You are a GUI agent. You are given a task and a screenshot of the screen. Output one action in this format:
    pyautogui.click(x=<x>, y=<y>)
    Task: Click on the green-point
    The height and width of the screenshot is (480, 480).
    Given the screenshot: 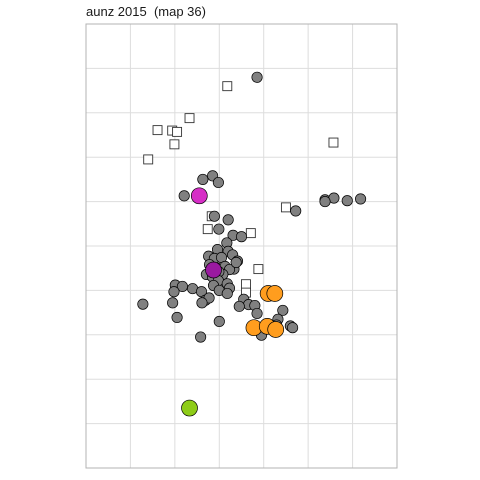 What is the action you would take?
    pyautogui.click(x=189, y=408)
    